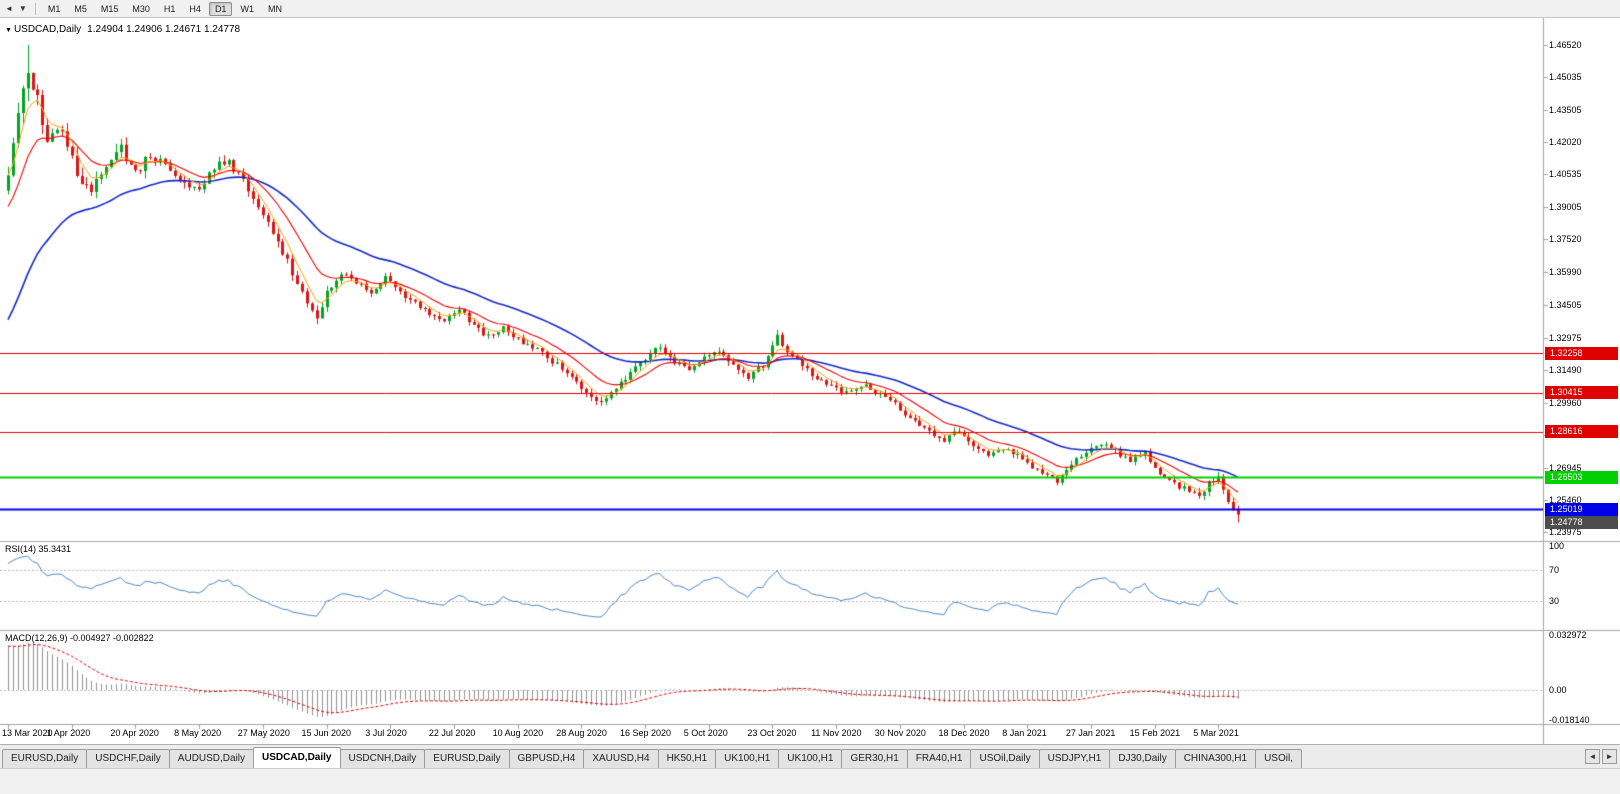  I want to click on symbol-tab-gbpusd-h4: GBPUSD,H4, so click(546, 758).